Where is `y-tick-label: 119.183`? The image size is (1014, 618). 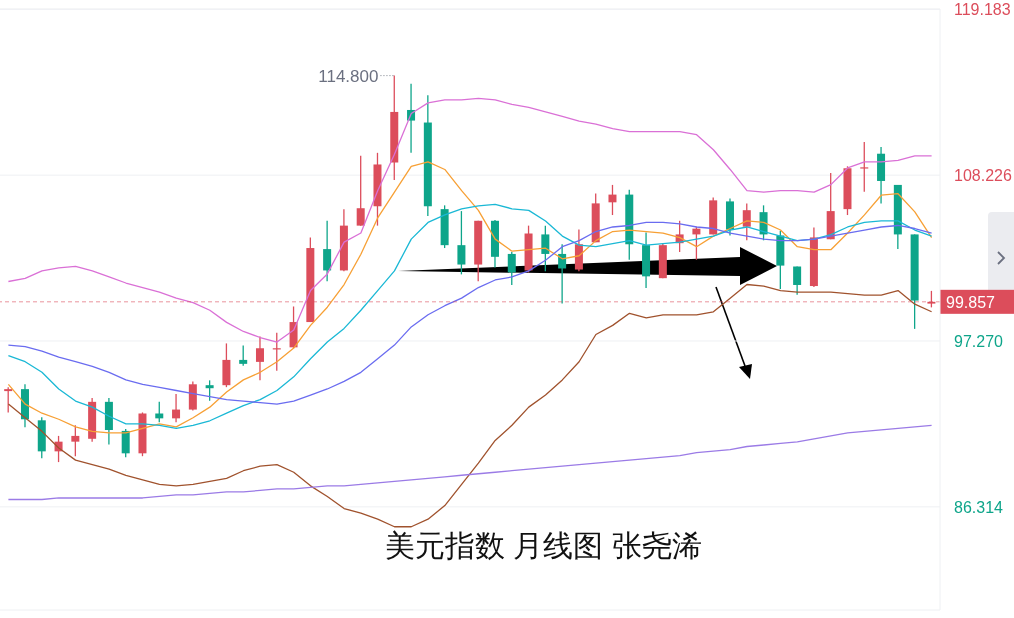
y-tick-label: 119.183 is located at coordinates (982, 10).